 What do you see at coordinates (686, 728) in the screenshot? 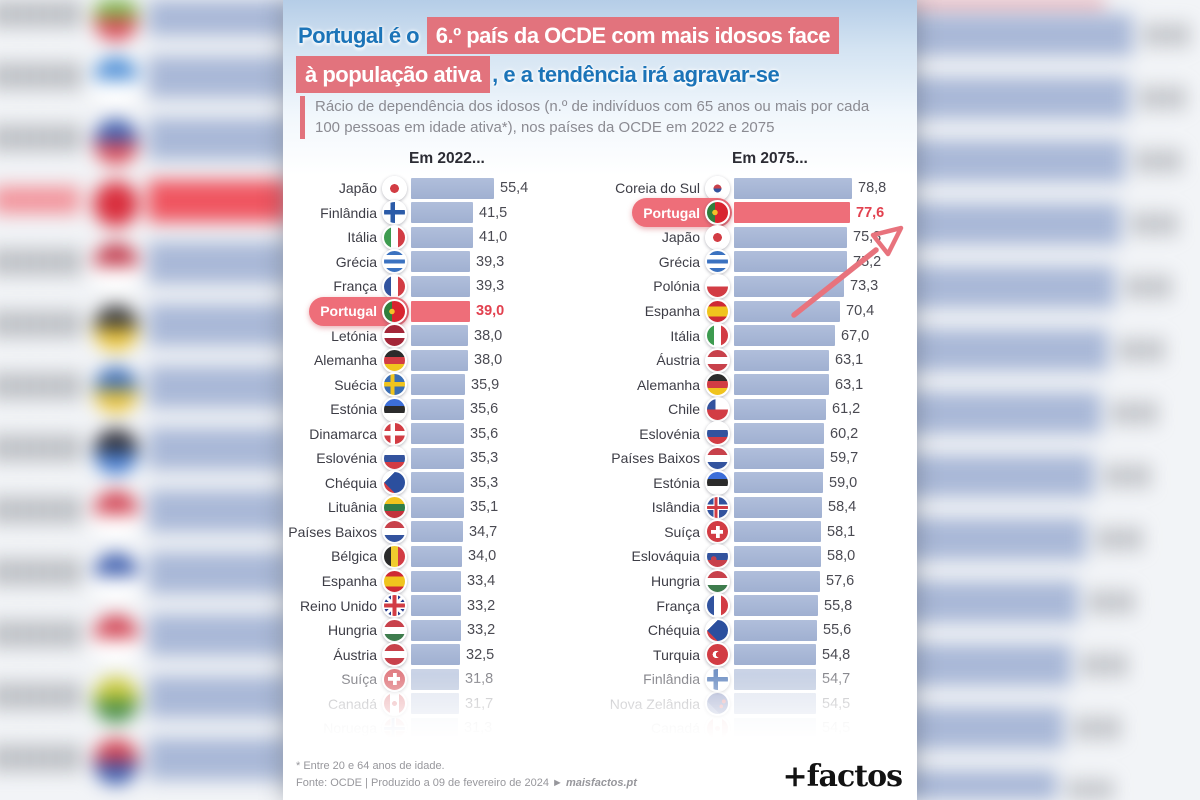
I see `label-pill: Canadá` at bounding box center [686, 728].